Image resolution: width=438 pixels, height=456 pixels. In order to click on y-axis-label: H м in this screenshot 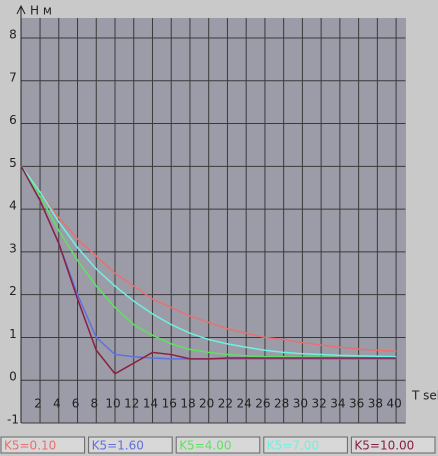, I will do `click(41, 11)`.